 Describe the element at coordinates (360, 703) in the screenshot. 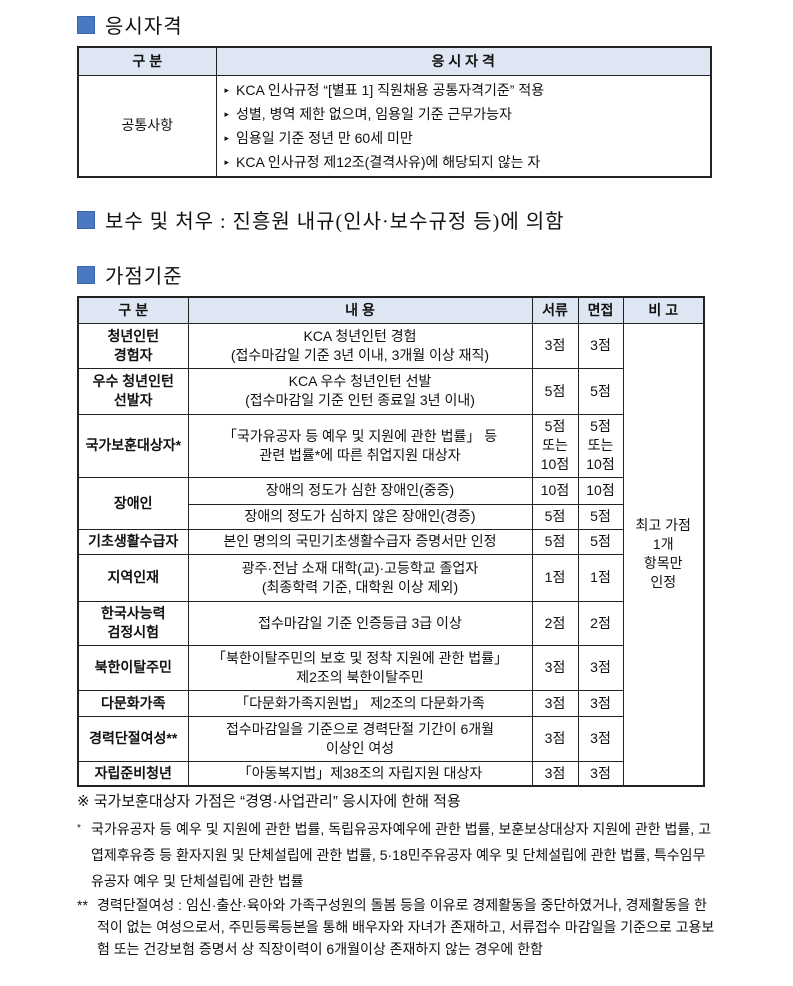

I see `row-content: 「다문화가족지원법」 제2조의 다문화가족` at that location.